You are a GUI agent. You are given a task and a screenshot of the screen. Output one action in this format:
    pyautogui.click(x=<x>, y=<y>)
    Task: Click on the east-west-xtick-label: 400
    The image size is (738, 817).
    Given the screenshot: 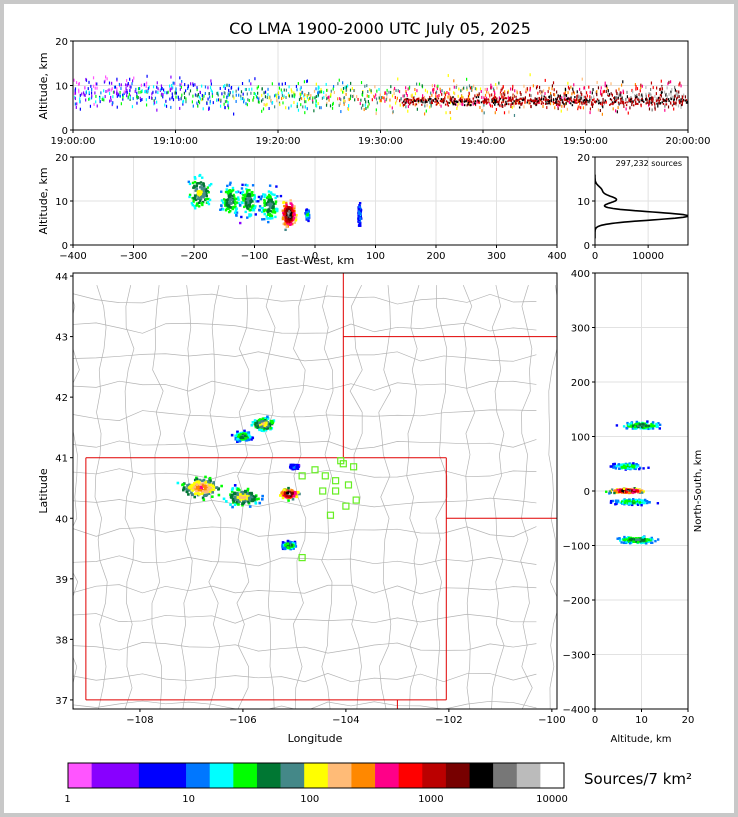 What is the action you would take?
    pyautogui.click(x=556, y=256)
    